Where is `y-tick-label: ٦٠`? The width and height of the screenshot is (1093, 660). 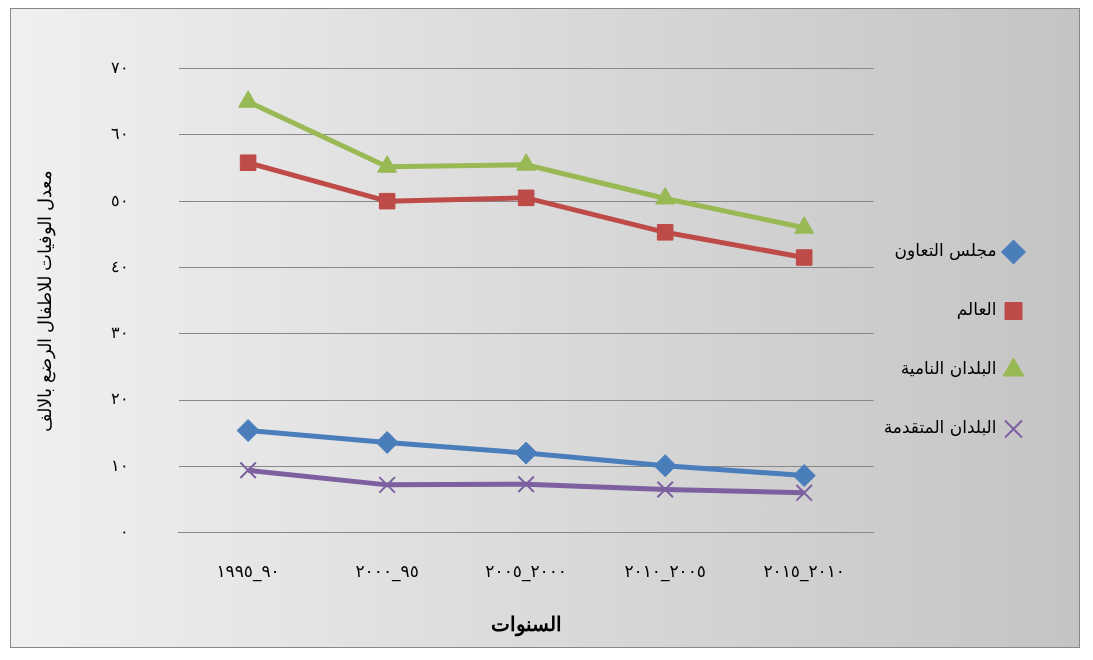 y-tick-label: ٦٠ is located at coordinates (119, 134).